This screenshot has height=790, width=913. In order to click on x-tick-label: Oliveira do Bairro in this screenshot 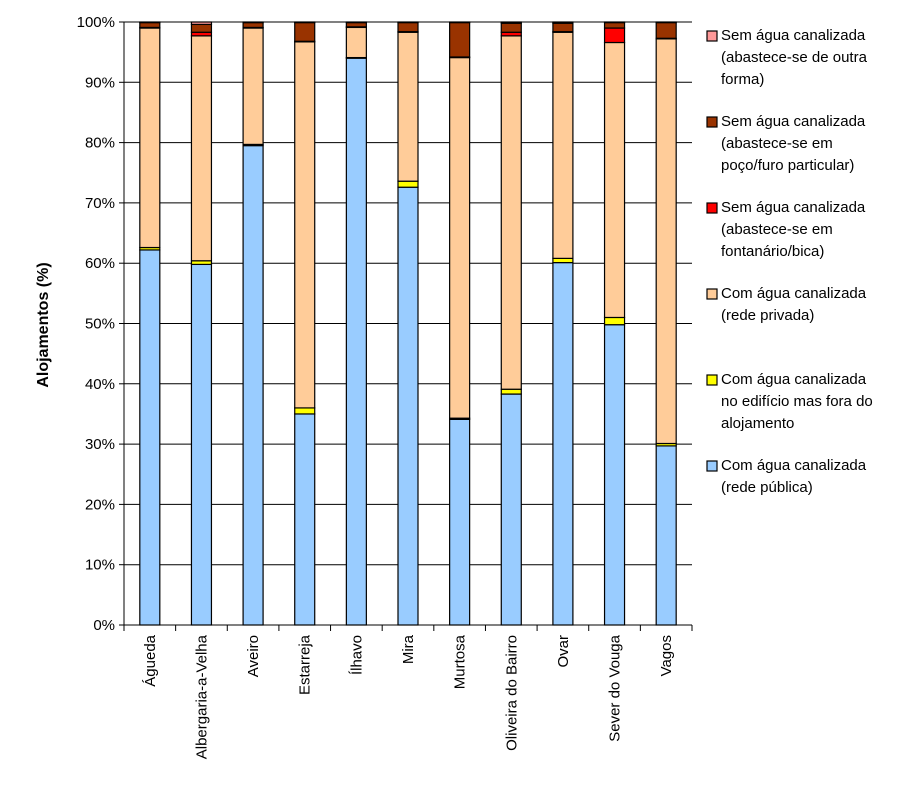, I will do `click(511, 693)`.